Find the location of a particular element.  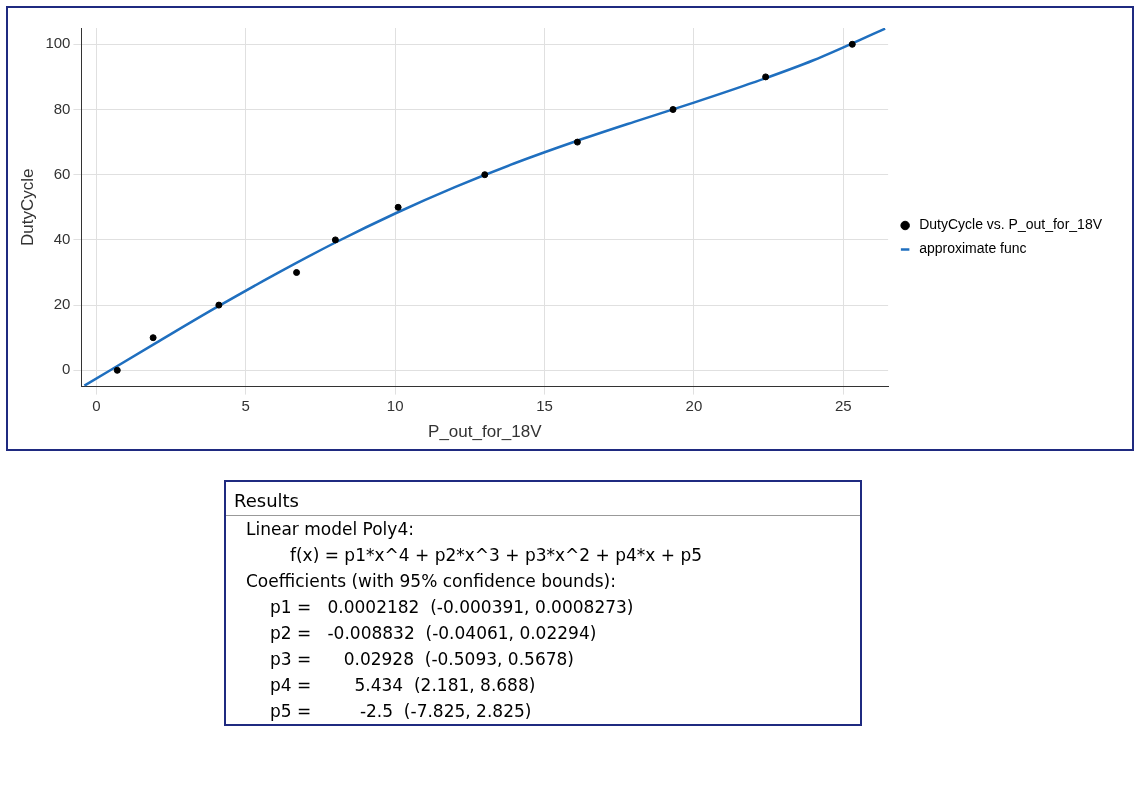

text: p3 = 0.02928 (-0.5093, 0.5678) is located at coordinates (422, 659).